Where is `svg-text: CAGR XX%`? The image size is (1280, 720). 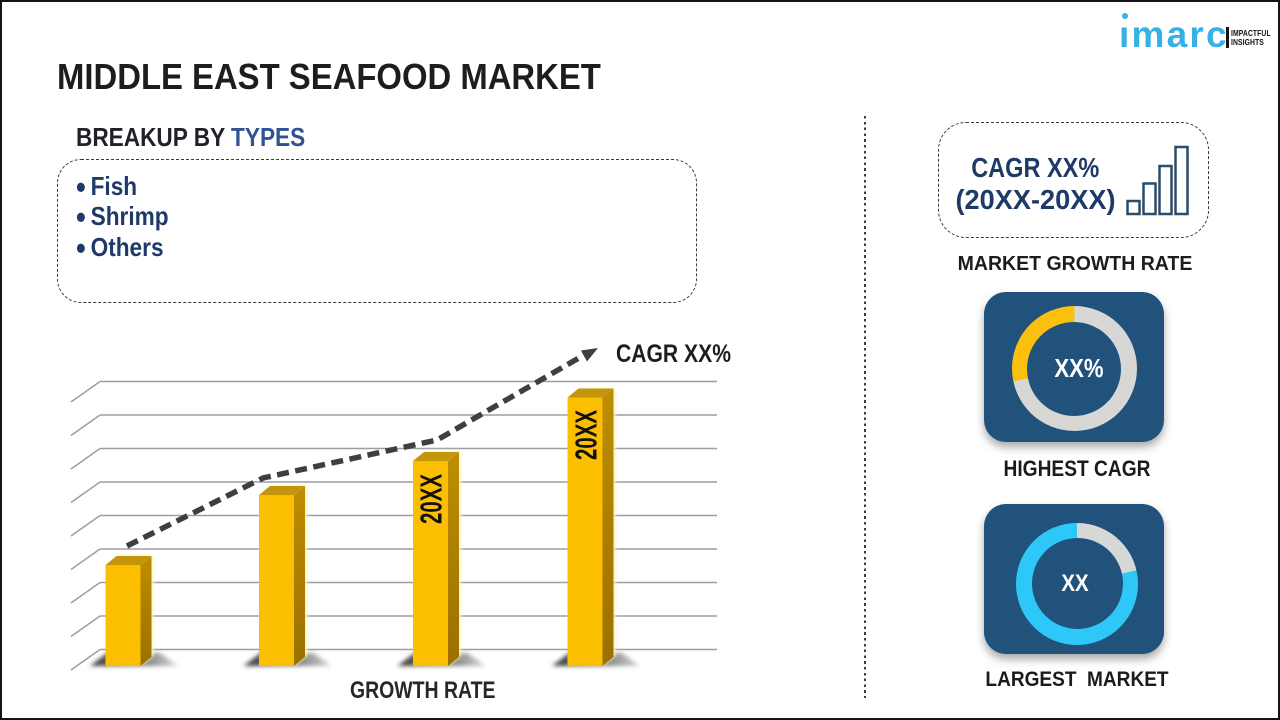
svg-text: CAGR XX% is located at coordinates (673, 354).